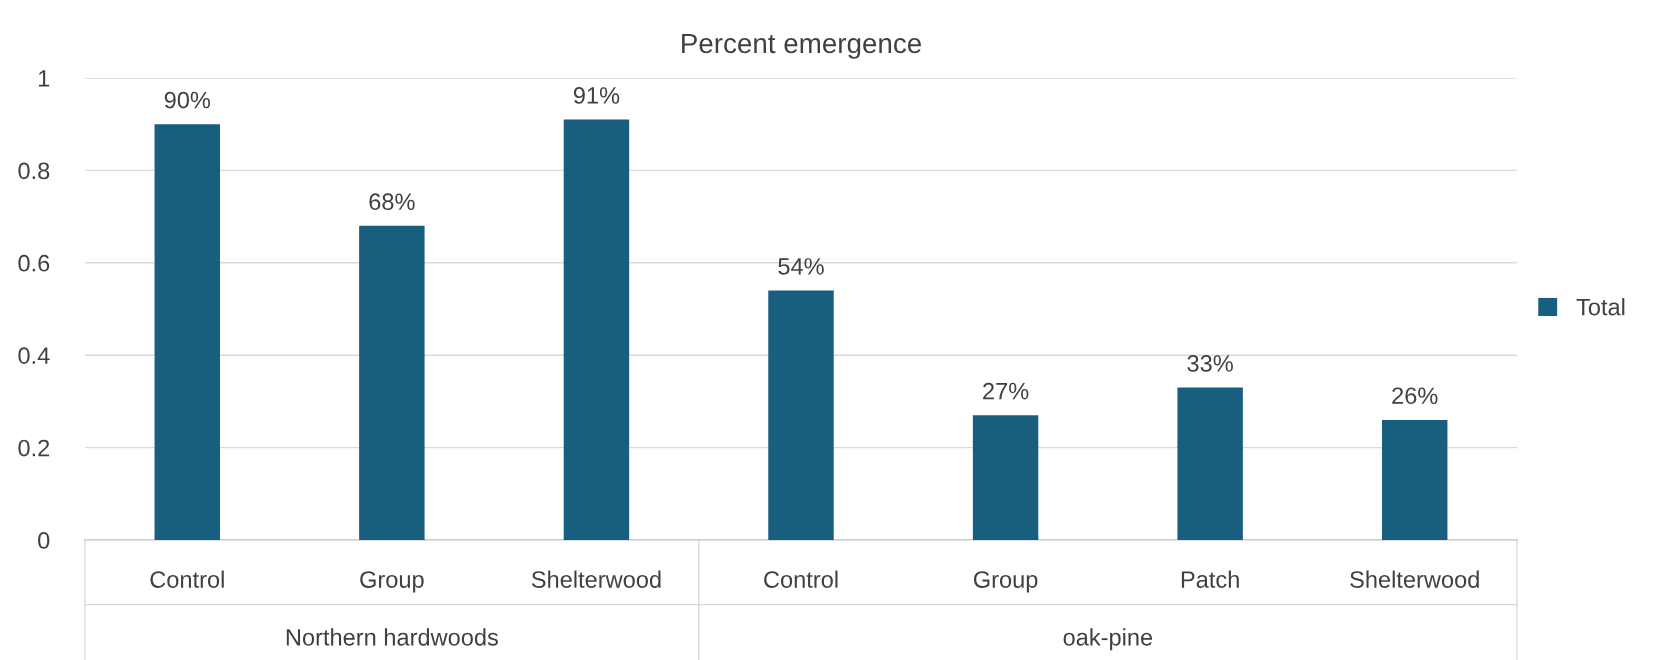 The image size is (1667, 660). What do you see at coordinates (392, 202) in the screenshot?
I see `data-label: 68%` at bounding box center [392, 202].